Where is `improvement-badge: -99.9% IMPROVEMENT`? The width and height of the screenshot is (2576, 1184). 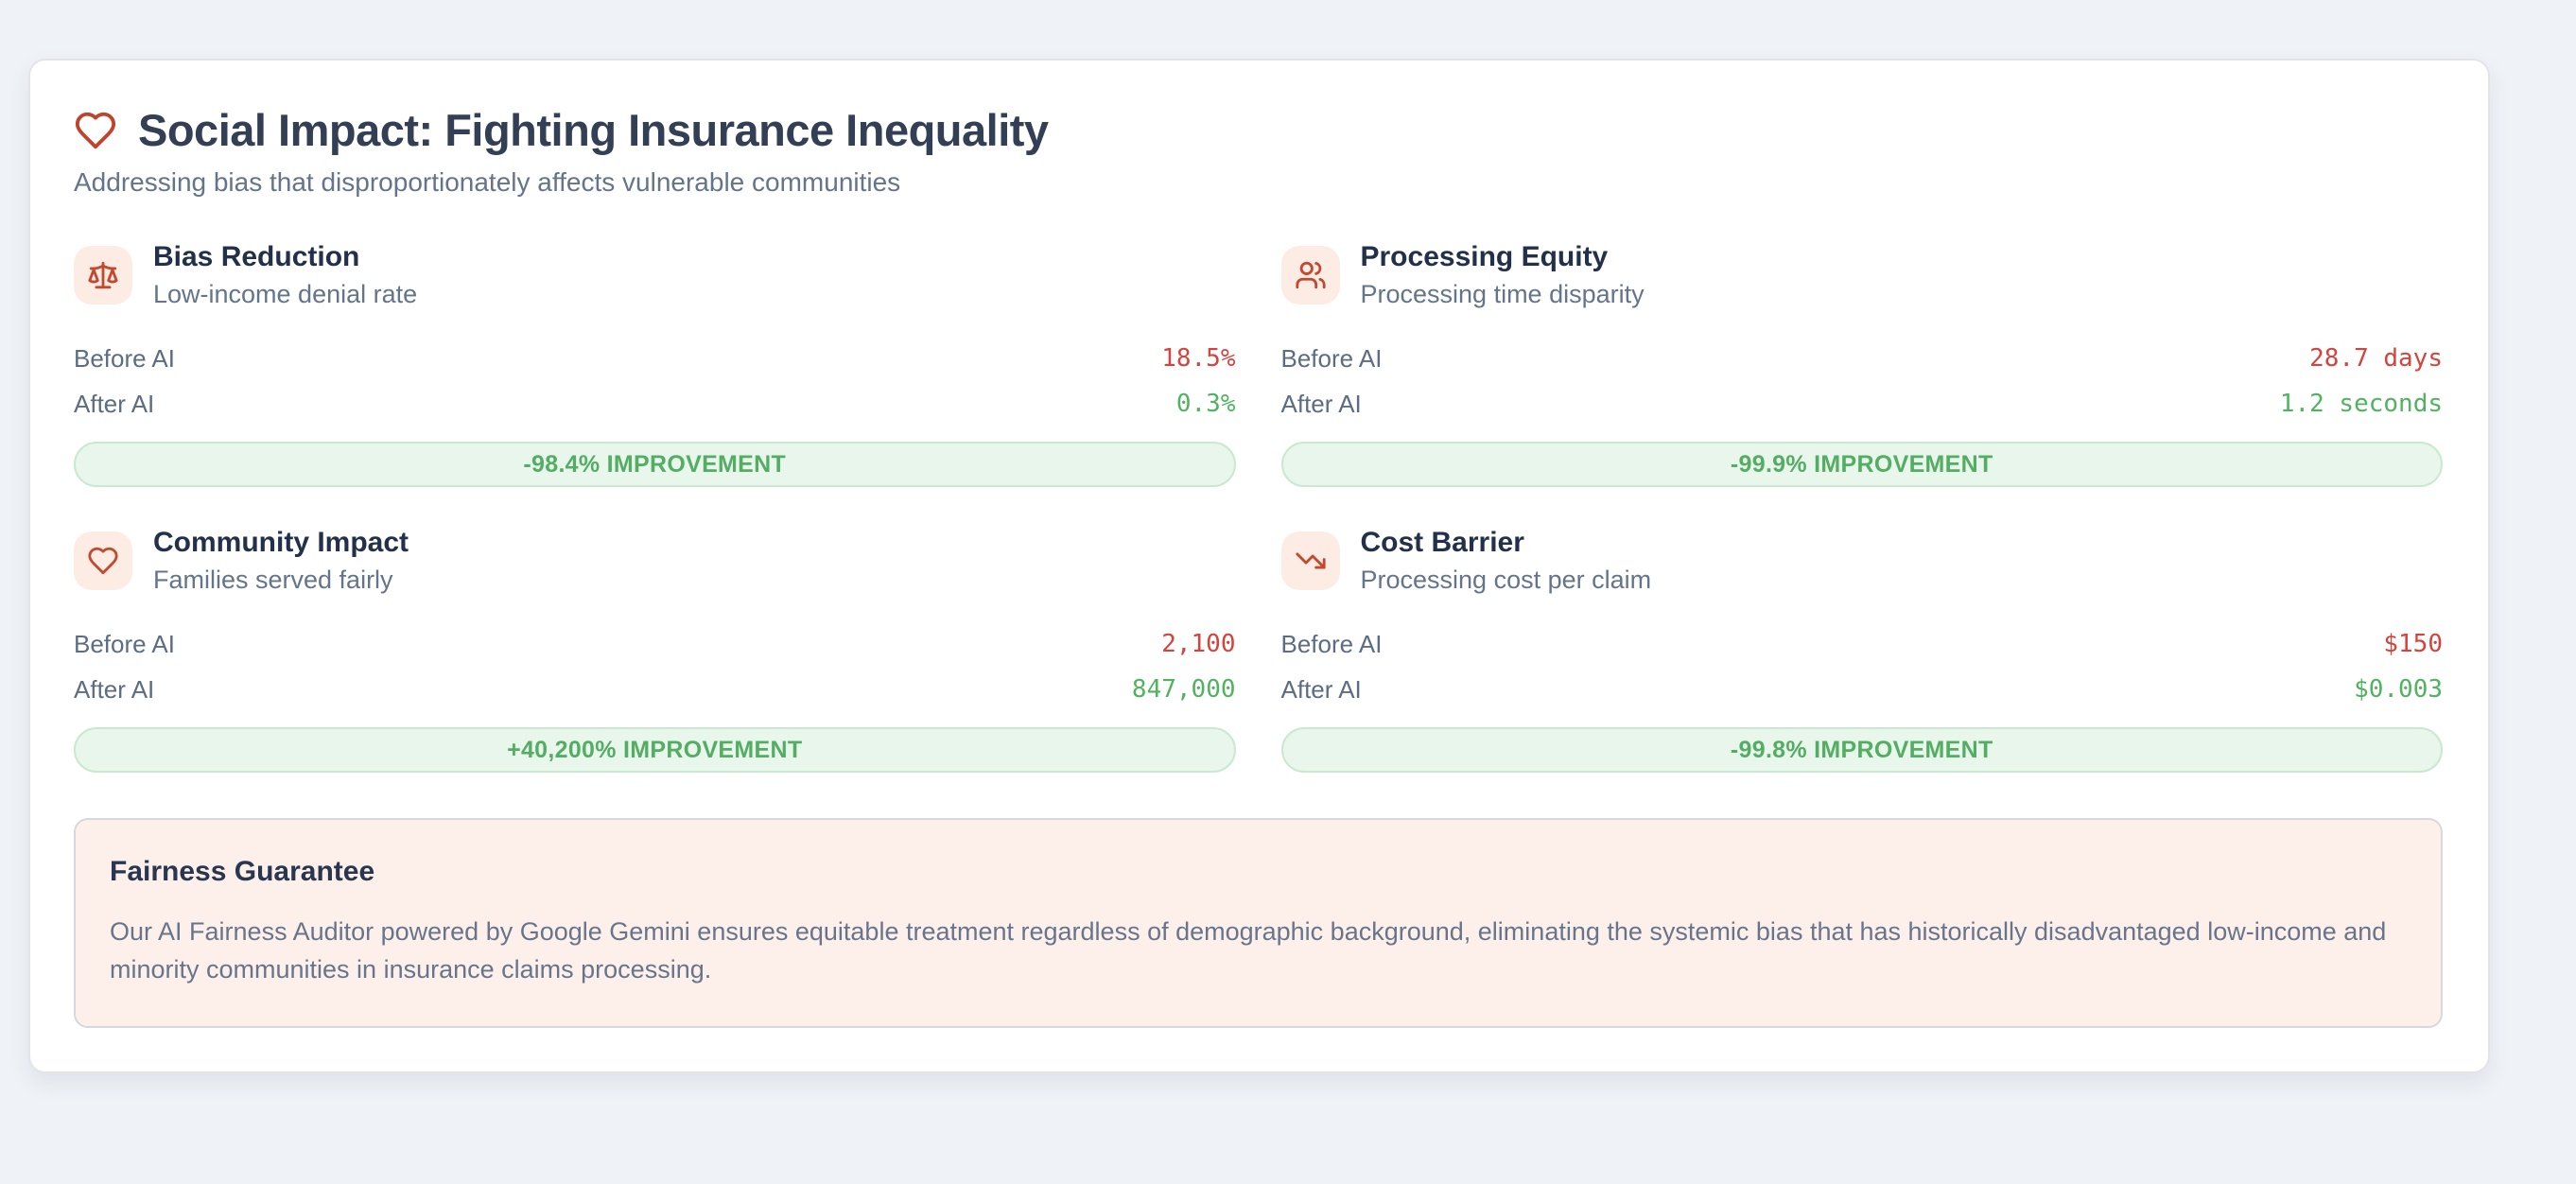 improvement-badge: -99.9% IMPROVEMENT is located at coordinates (1861, 464).